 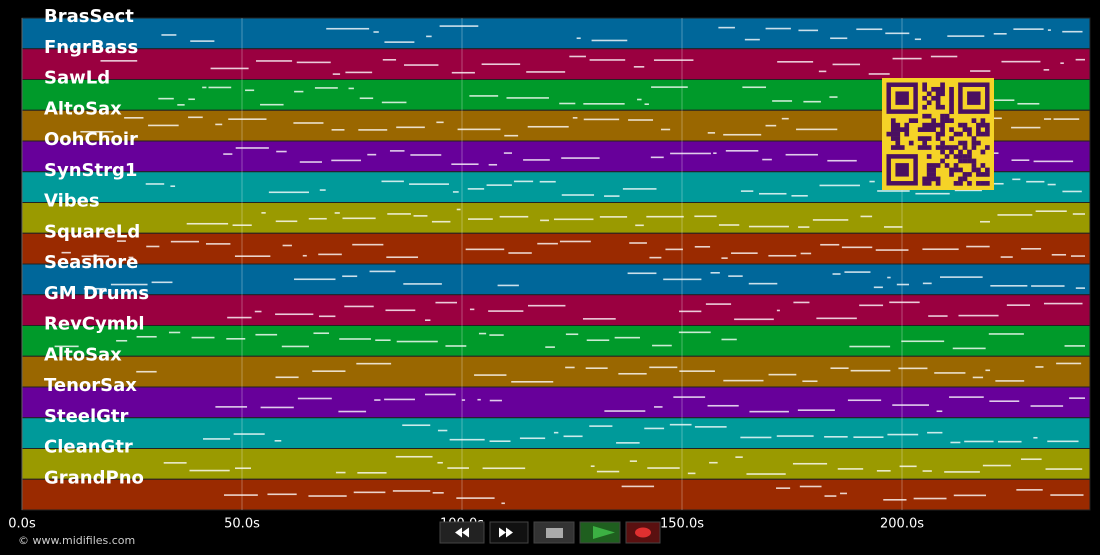 What do you see at coordinates (91, 262) in the screenshot?
I see `track-name: Seashore` at bounding box center [91, 262].